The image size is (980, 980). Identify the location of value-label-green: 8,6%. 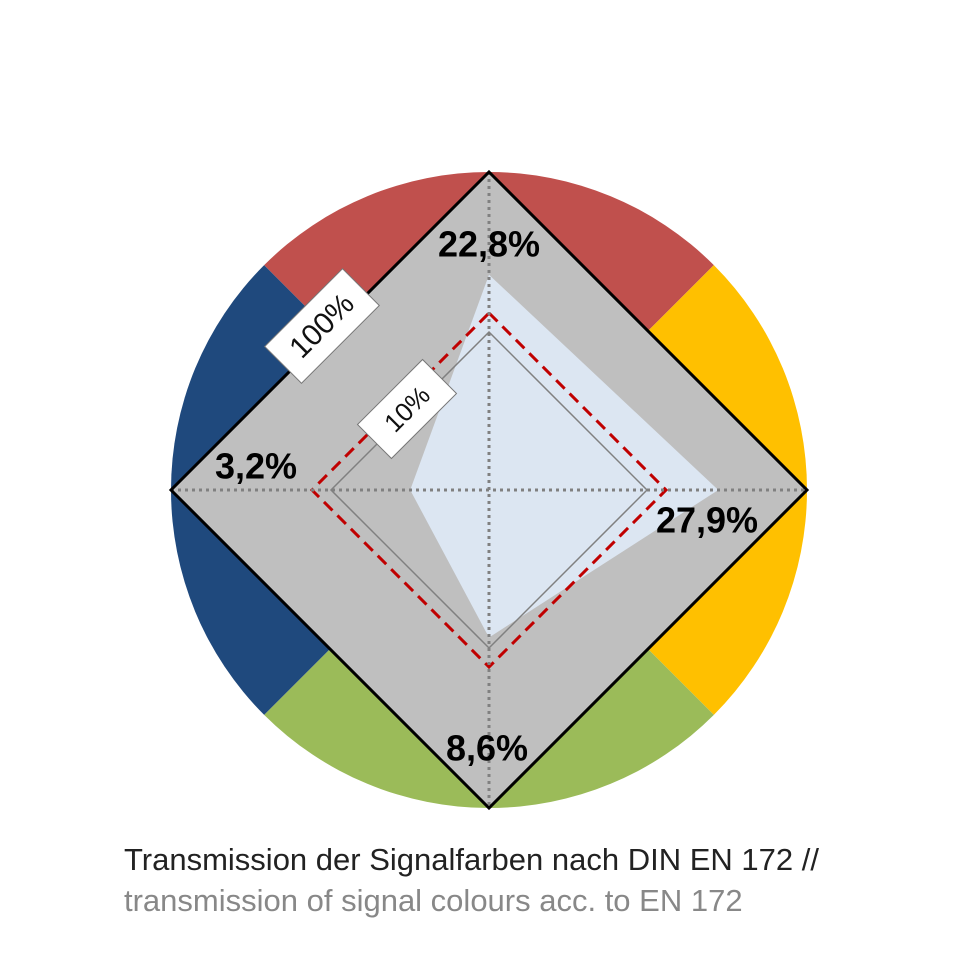
(487, 748).